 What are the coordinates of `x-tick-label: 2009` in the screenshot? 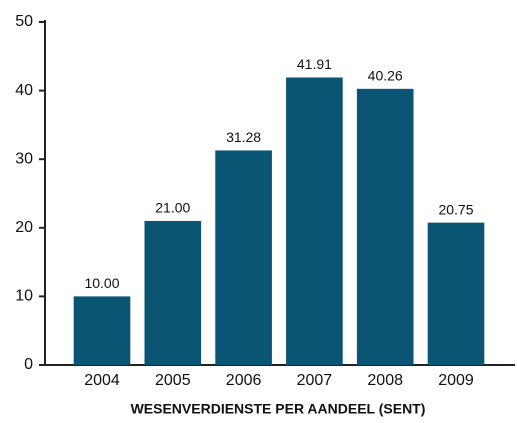 It's located at (456, 380).